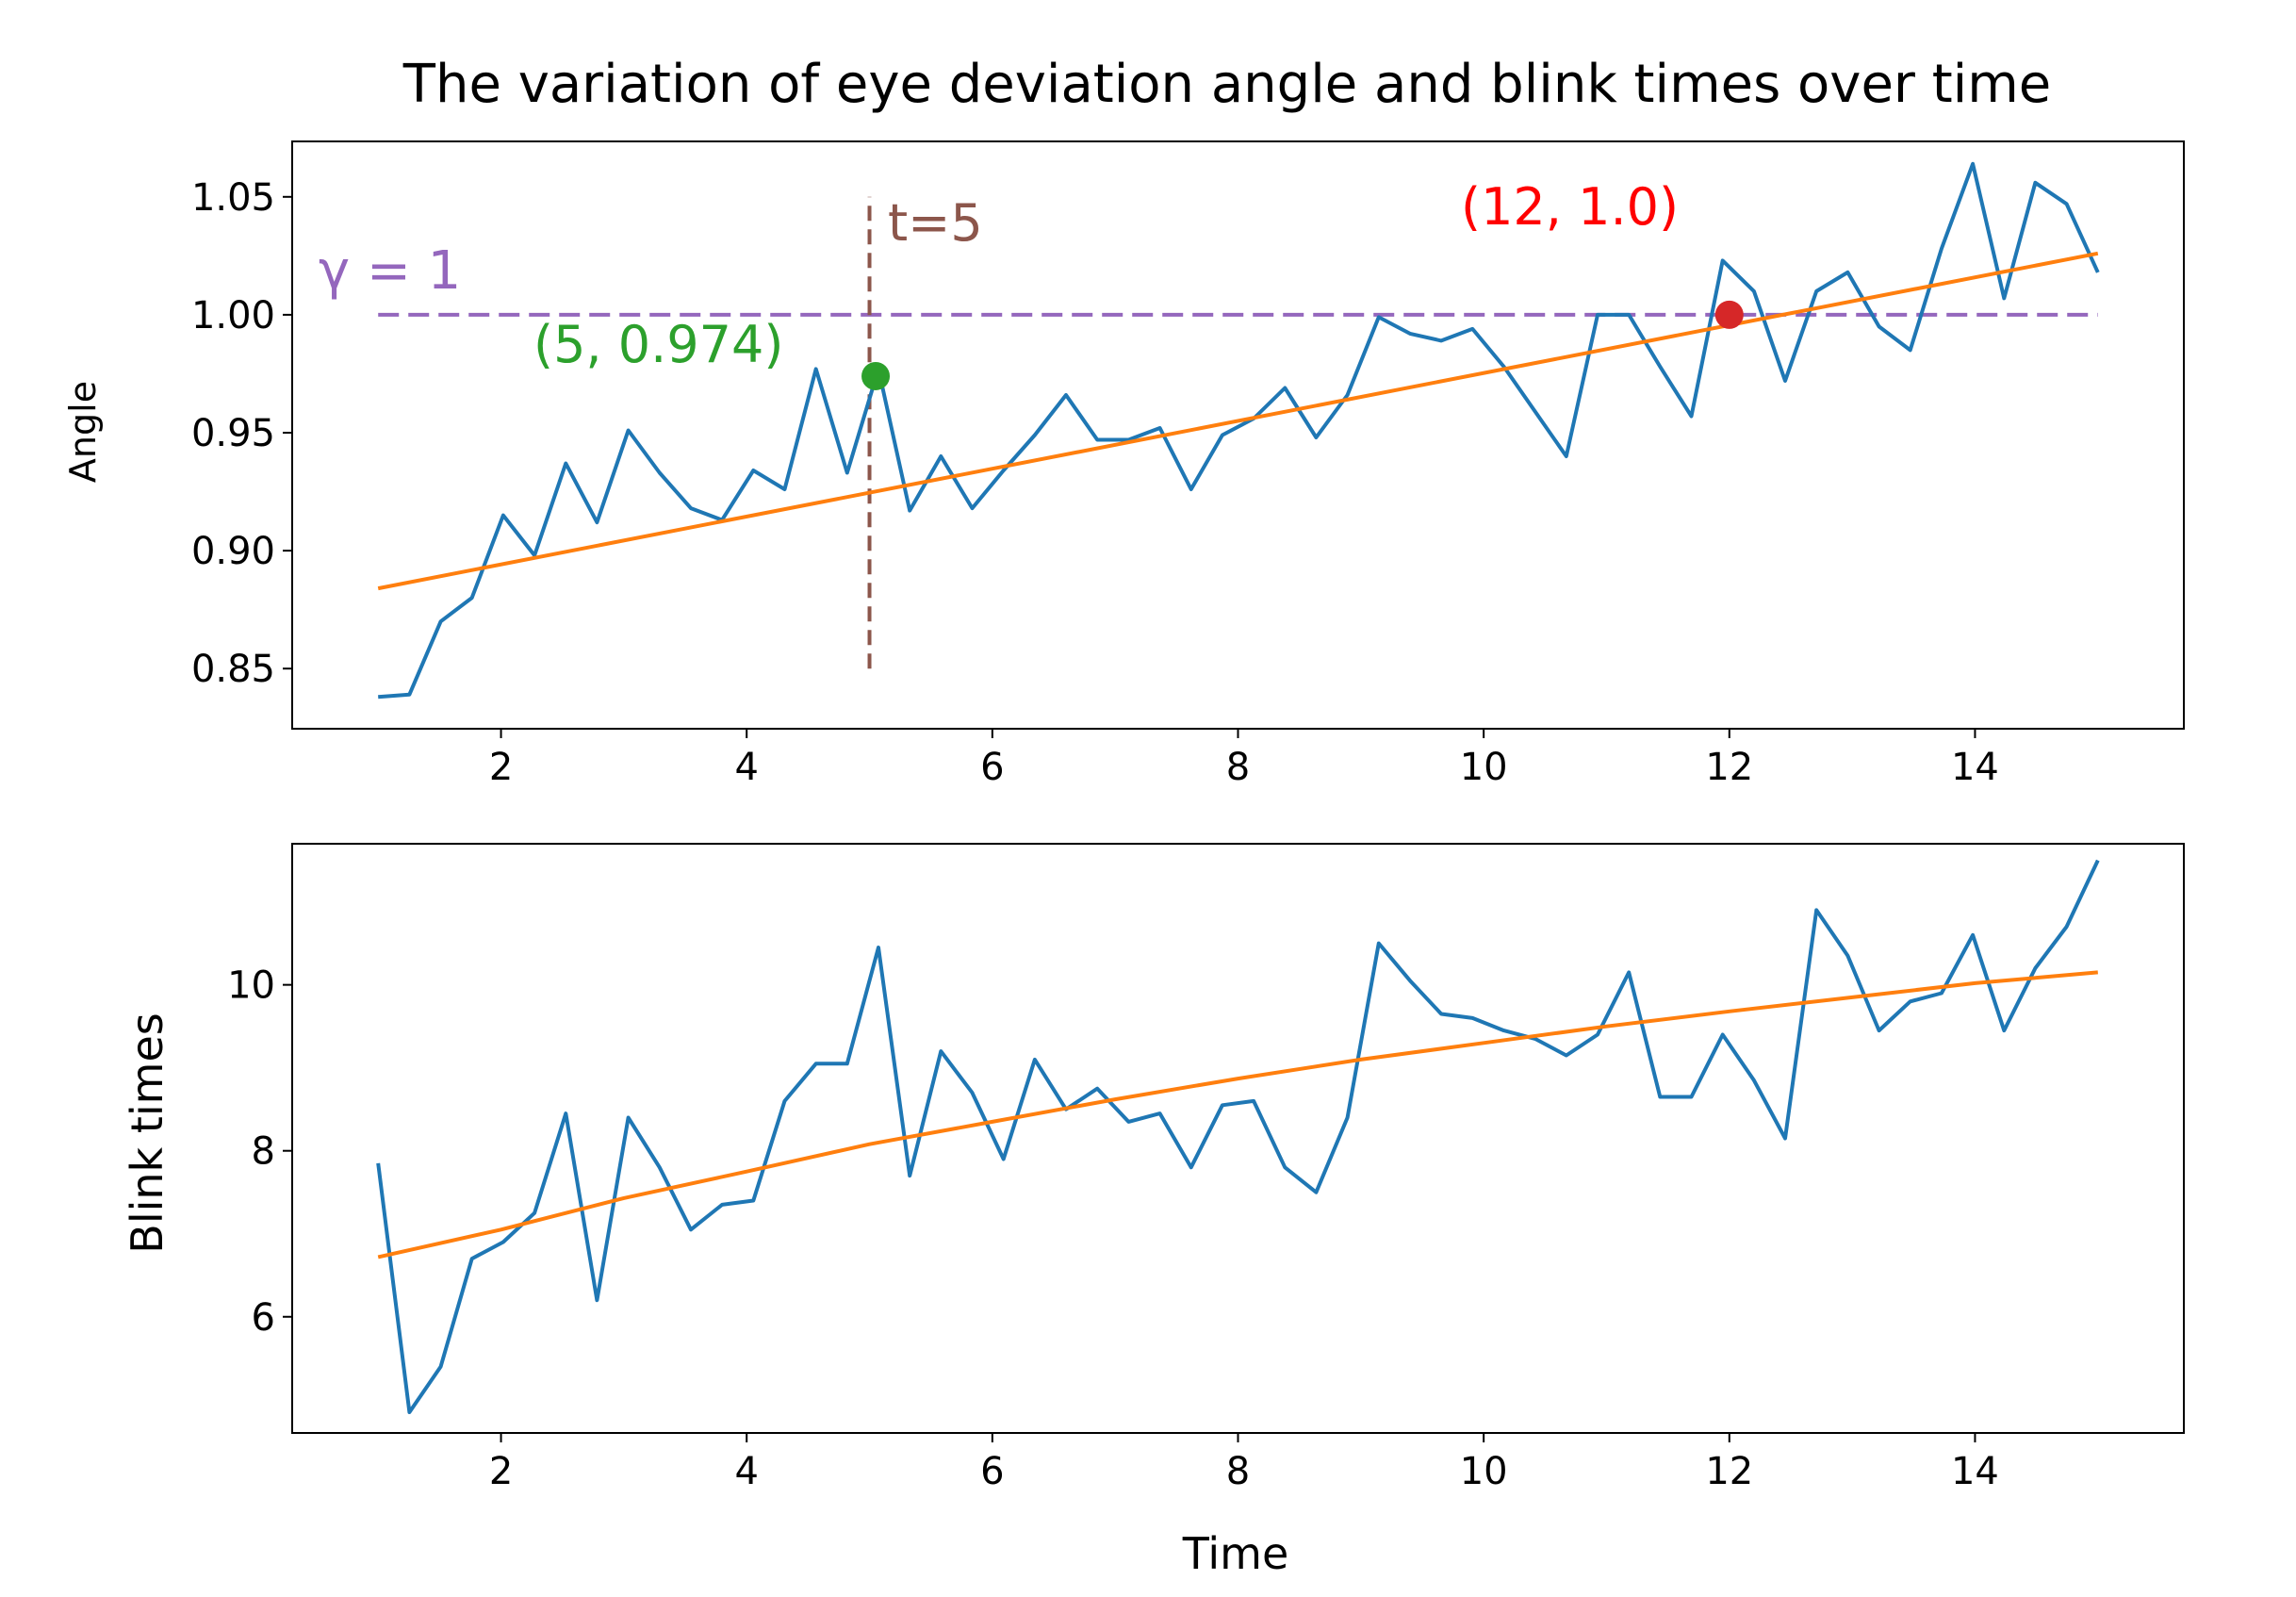 Image resolution: width=2296 pixels, height=1597 pixels. I want to click on series-line-trend, so click(1237, 1114).